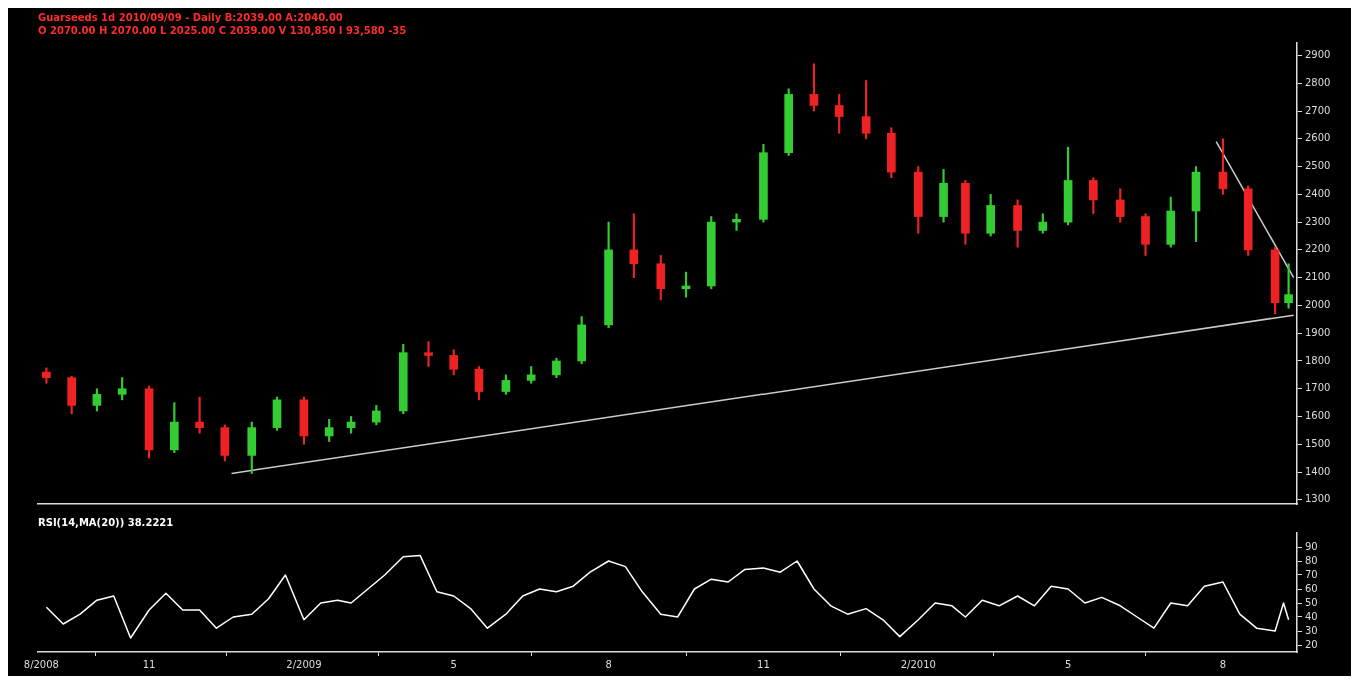 Image resolution: width=1359 pixels, height=684 pixels. What do you see at coordinates (1311, 574) in the screenshot?
I see `y-tick-label: 70` at bounding box center [1311, 574].